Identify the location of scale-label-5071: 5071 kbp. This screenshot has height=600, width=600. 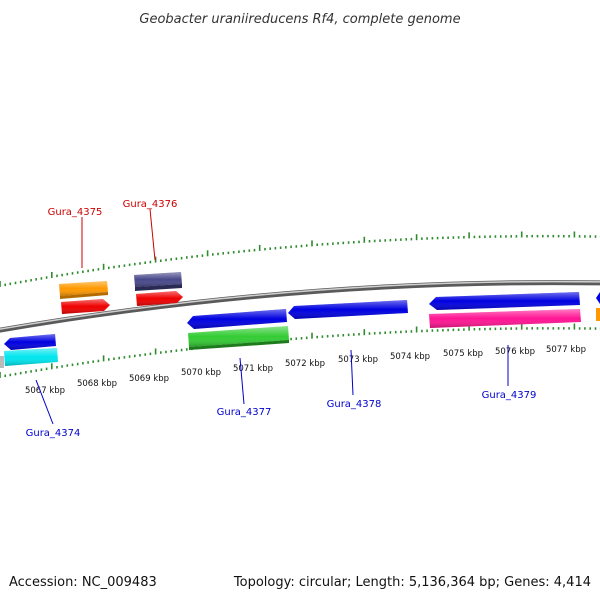
(253, 369).